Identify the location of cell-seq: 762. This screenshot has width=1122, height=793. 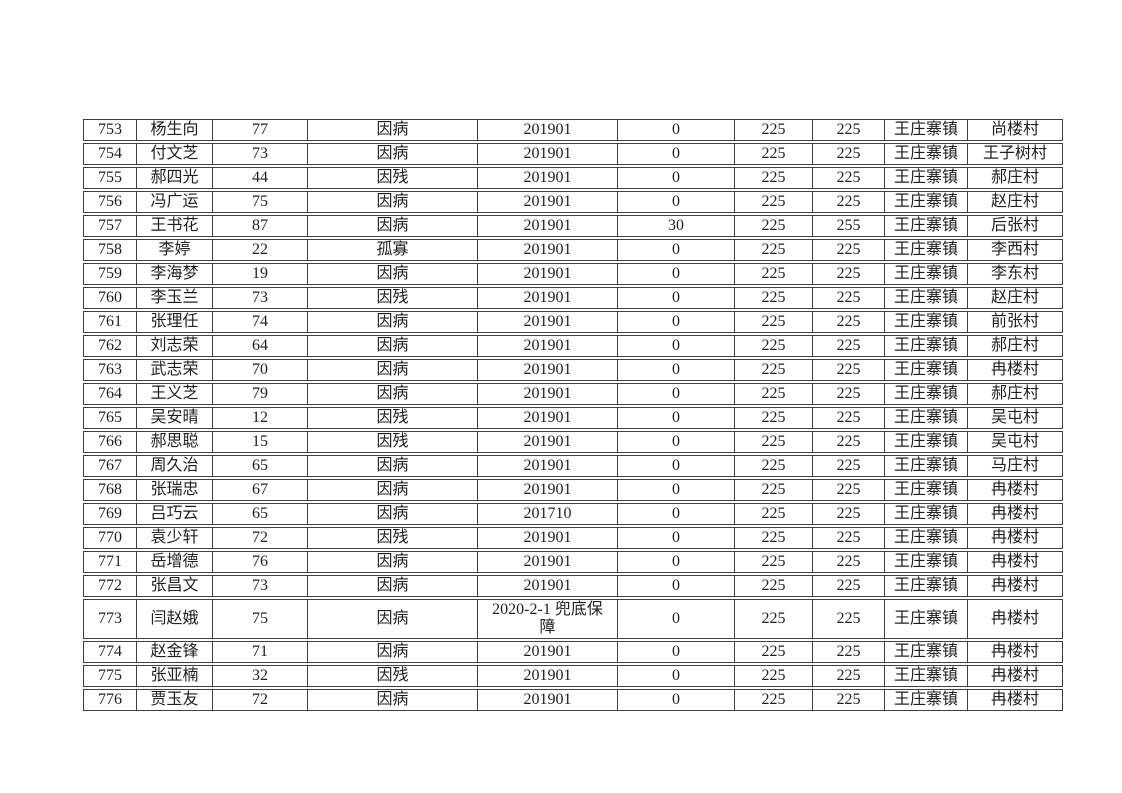
(110, 346).